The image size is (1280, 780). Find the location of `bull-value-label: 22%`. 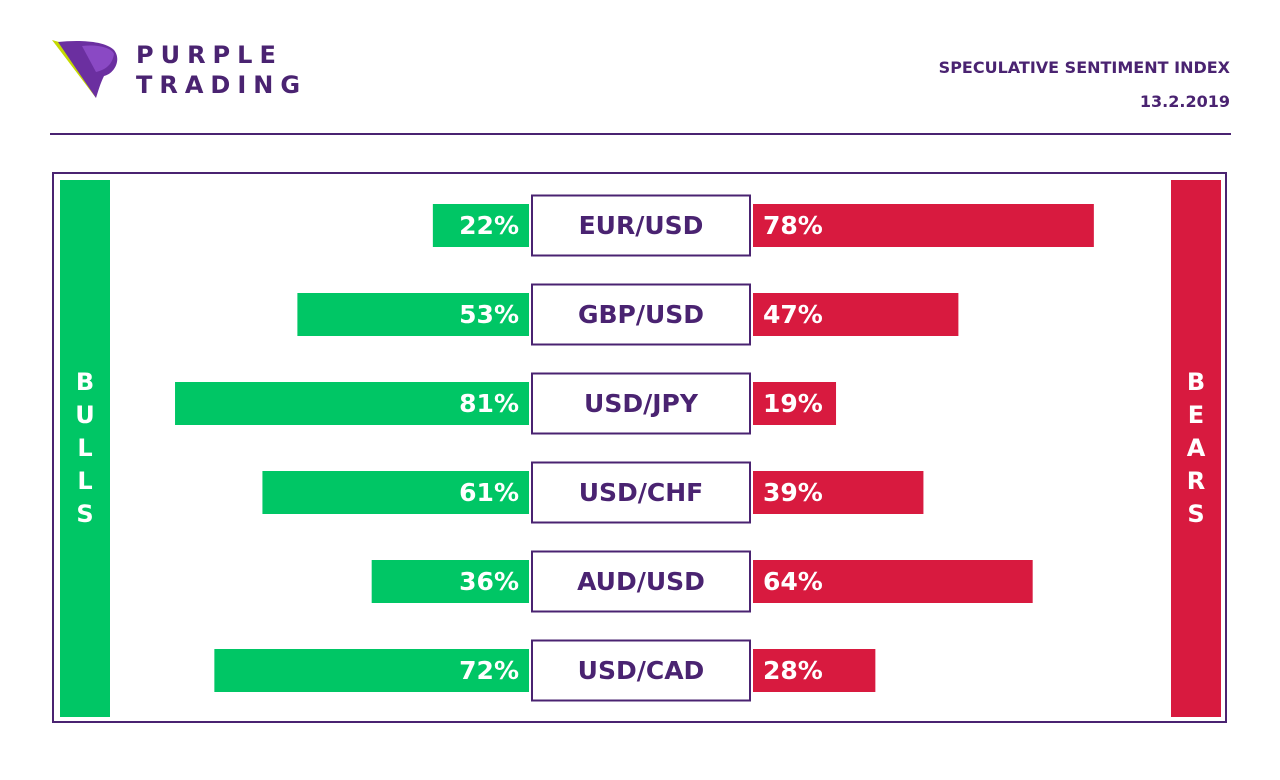

bull-value-label: 22% is located at coordinates (489, 225).